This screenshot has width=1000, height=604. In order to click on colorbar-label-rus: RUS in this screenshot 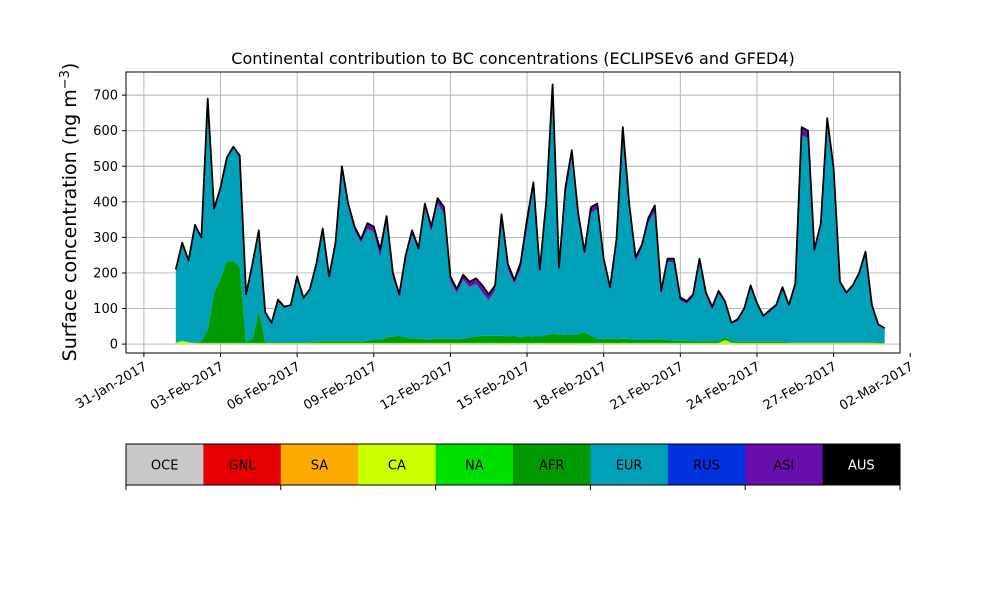, I will do `click(706, 466)`.